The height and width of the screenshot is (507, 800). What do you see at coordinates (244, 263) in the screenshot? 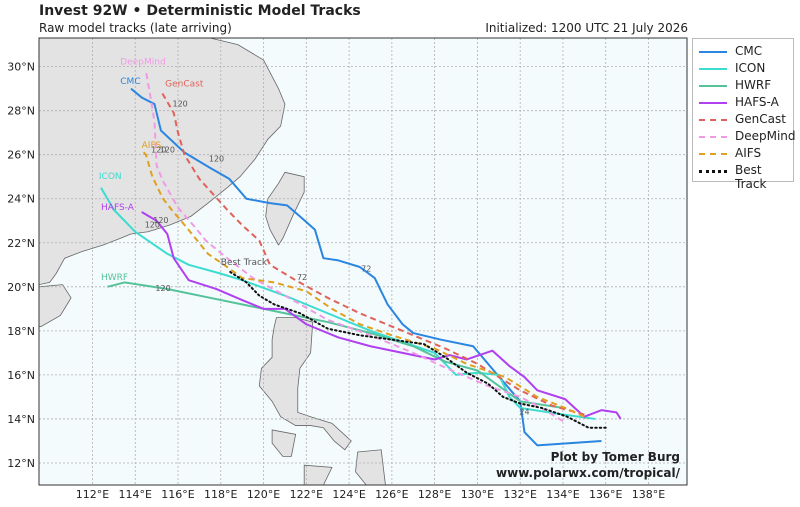
I see `track-name-label: Best Track` at bounding box center [244, 263].